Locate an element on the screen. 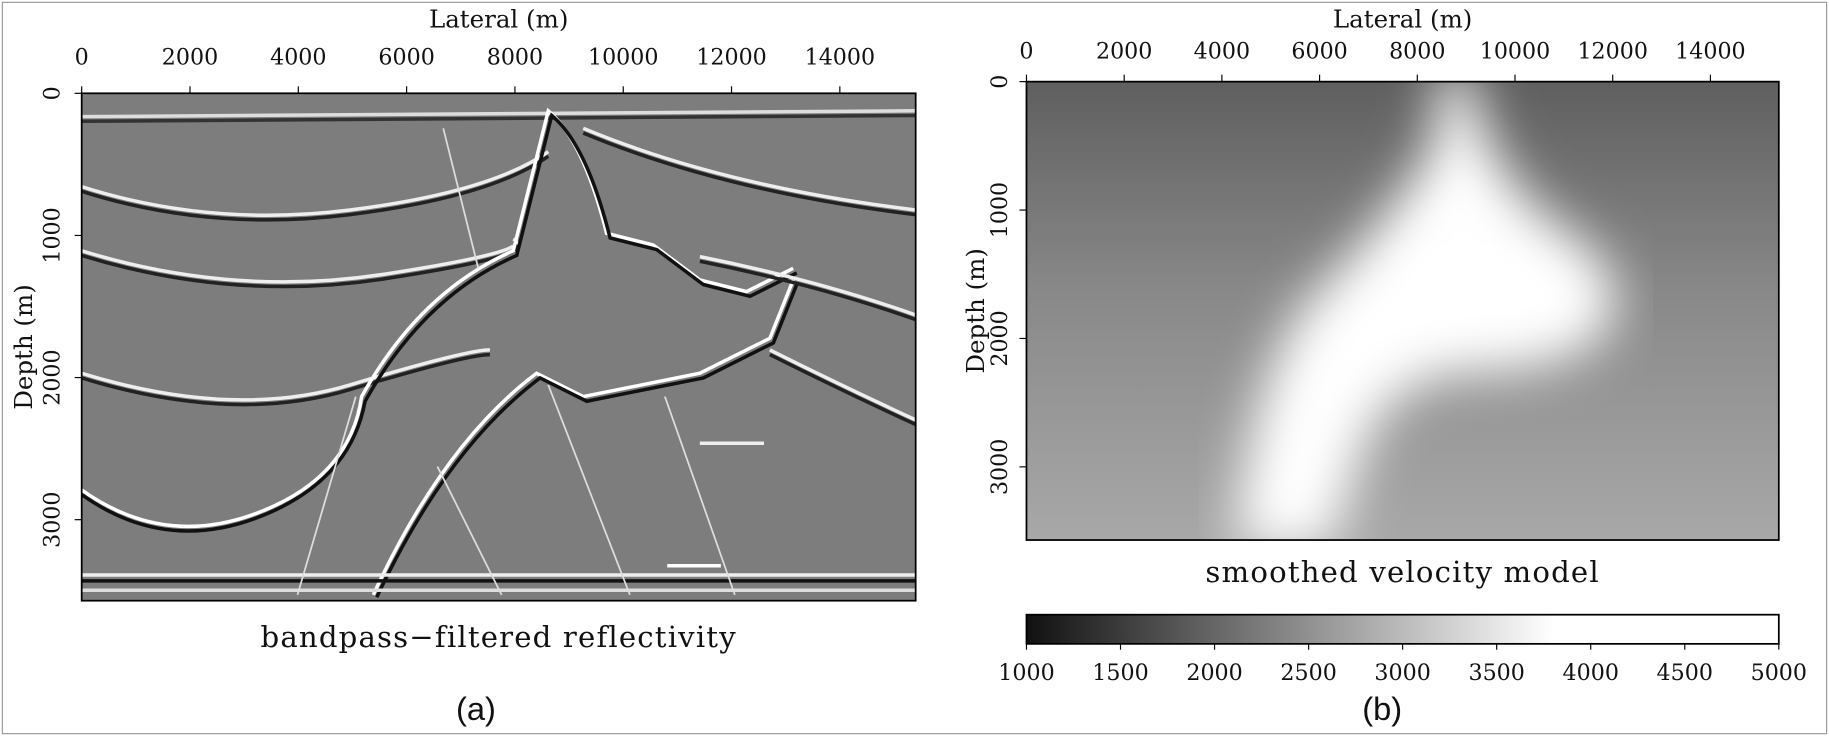  panel-label: (b) is located at coordinates (1382, 708).